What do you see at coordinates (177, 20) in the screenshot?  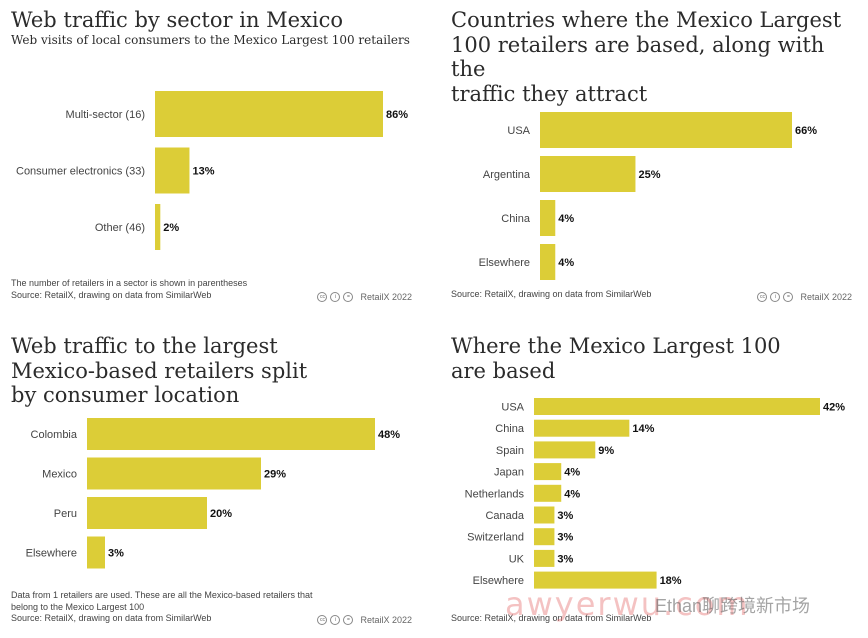 I see `chart-title: Web traffic by sector in Mexico` at bounding box center [177, 20].